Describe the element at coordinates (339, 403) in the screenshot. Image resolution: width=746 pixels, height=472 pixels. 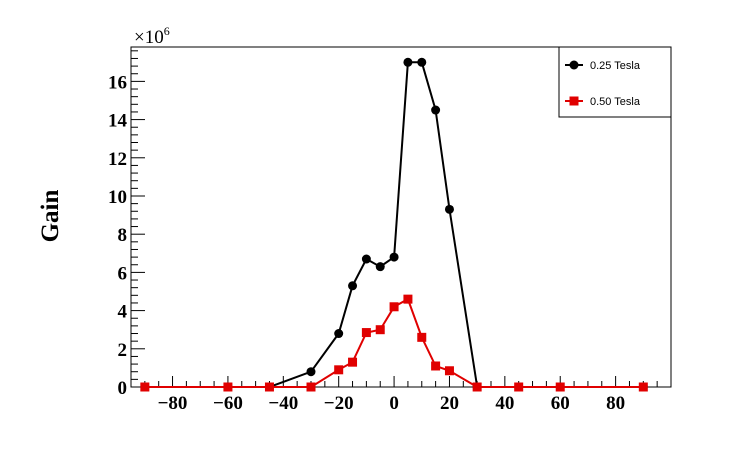
I see `x-tick-label: −20` at that location.